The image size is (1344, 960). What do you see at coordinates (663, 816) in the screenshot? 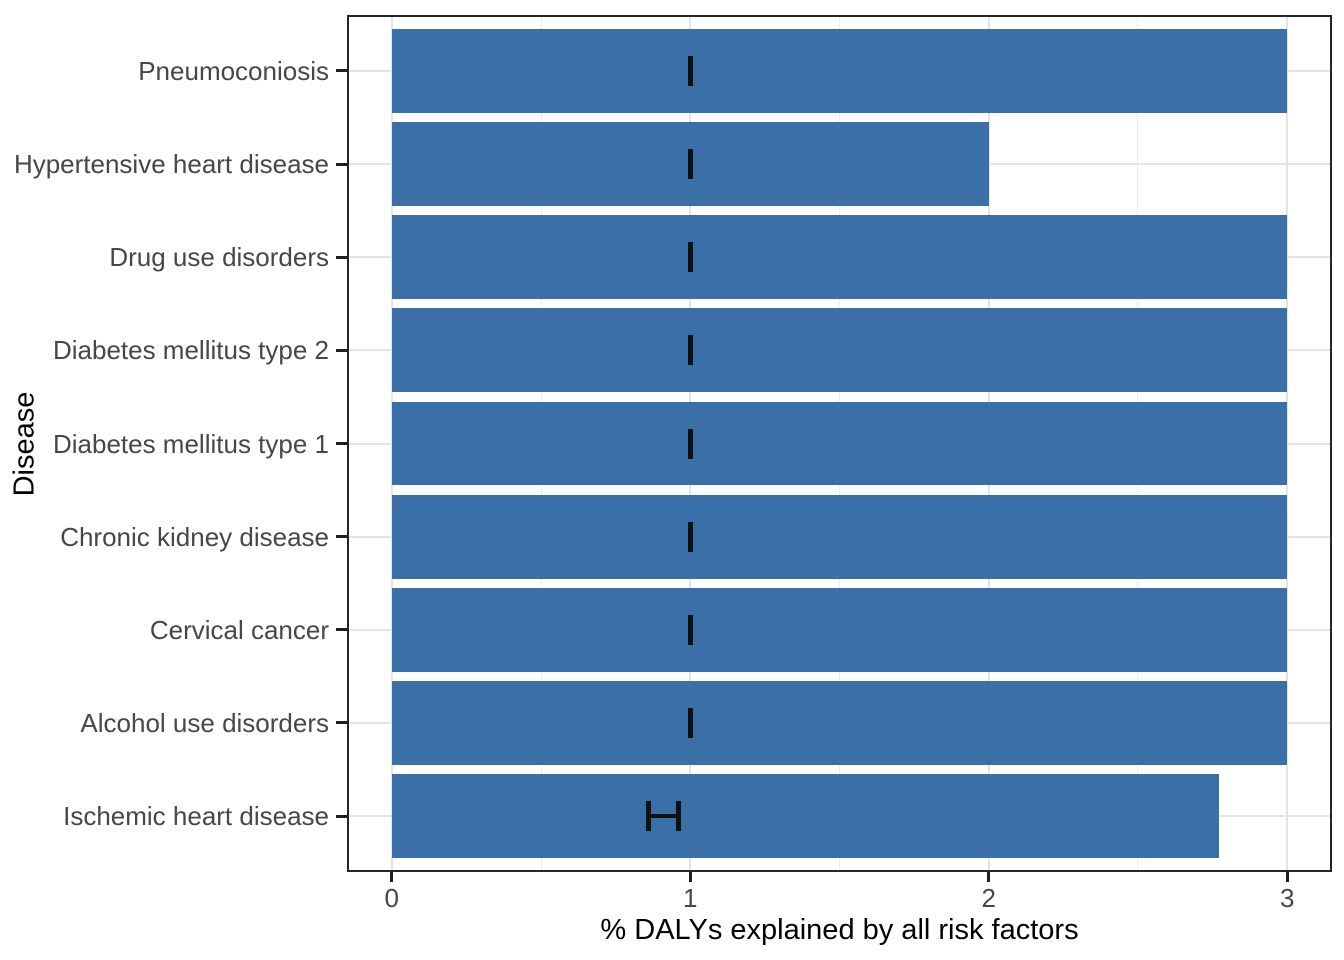
I see `error-bar-line` at bounding box center [663, 816].